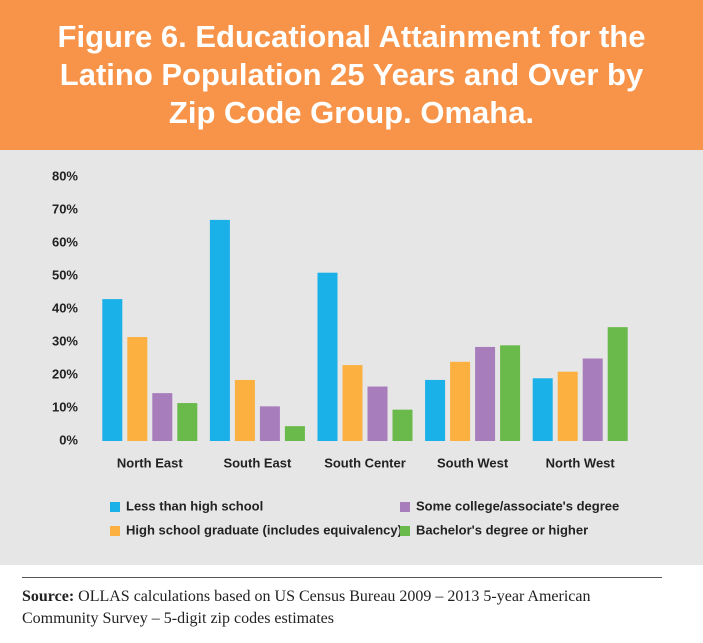 This screenshot has height=643, width=703. Describe the element at coordinates (502, 529) in the screenshot. I see `legend-label: Bachelor's degree or higher` at that location.